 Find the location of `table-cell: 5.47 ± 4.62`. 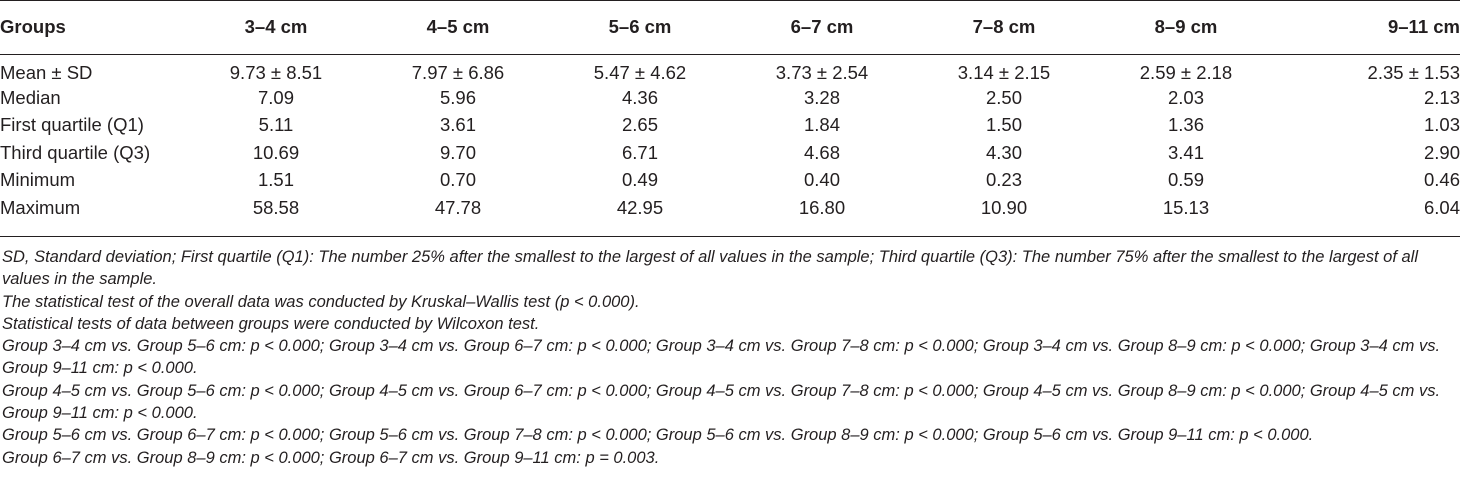

table-cell: 5.47 ± 4.62 is located at coordinates (640, 72).